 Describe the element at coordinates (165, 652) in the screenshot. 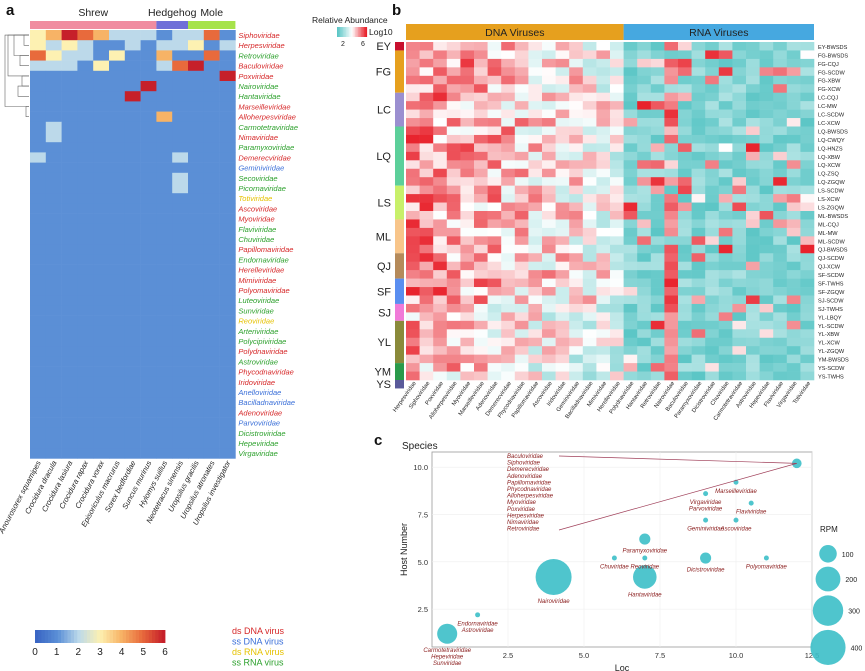

I see `colorbar-tick: 6` at that location.